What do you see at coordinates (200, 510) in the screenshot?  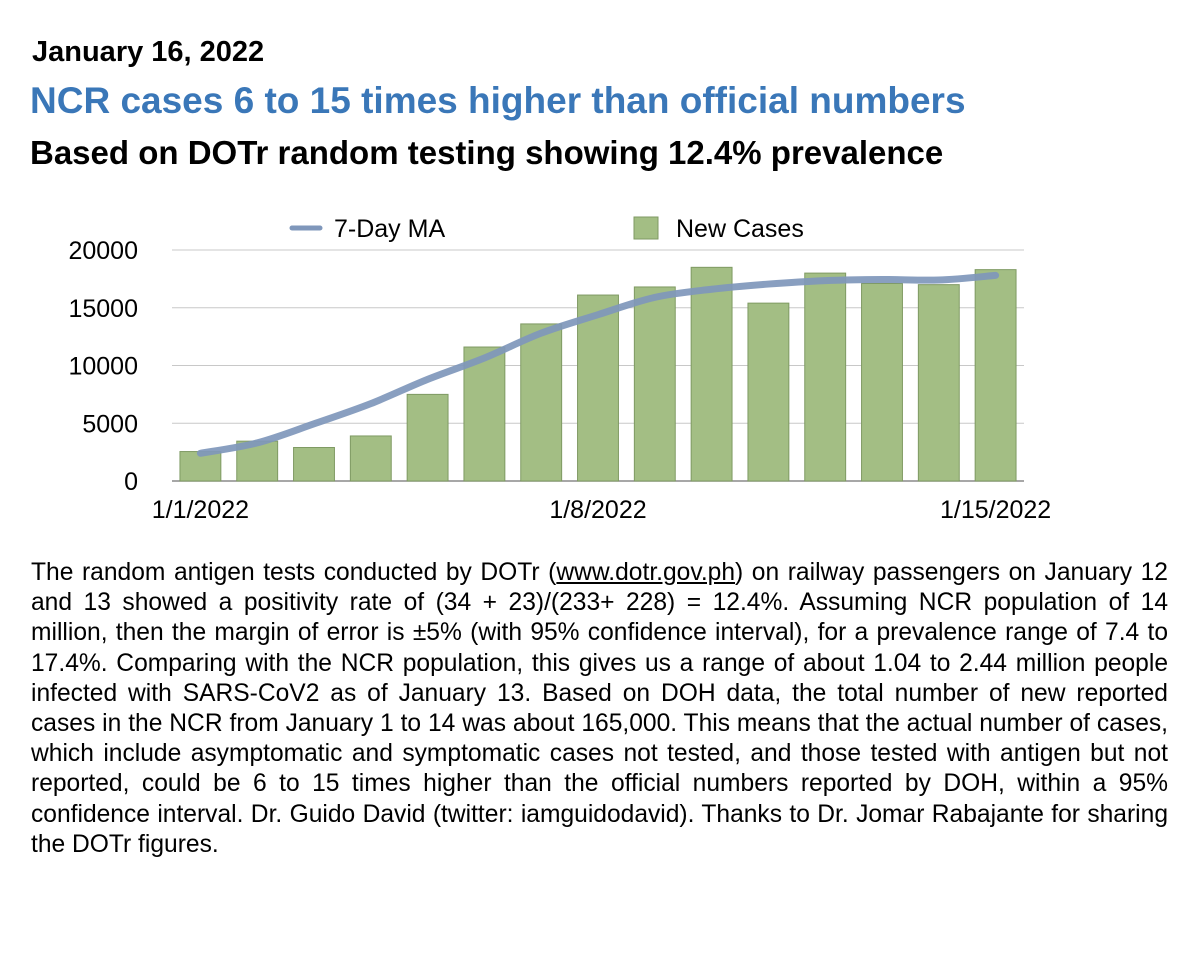 I see `x-tick-label: 1/1/2022` at bounding box center [200, 510].